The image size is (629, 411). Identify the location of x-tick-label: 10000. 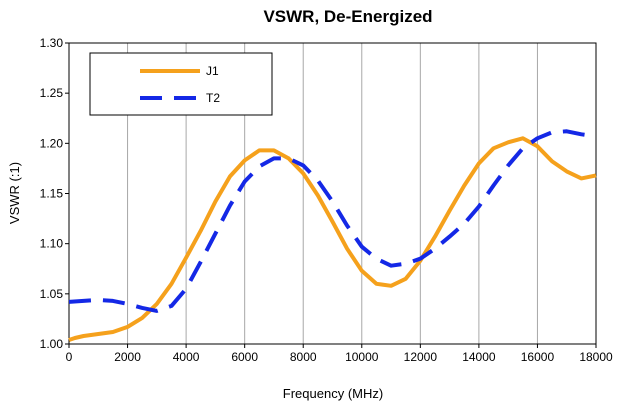
(362, 357).